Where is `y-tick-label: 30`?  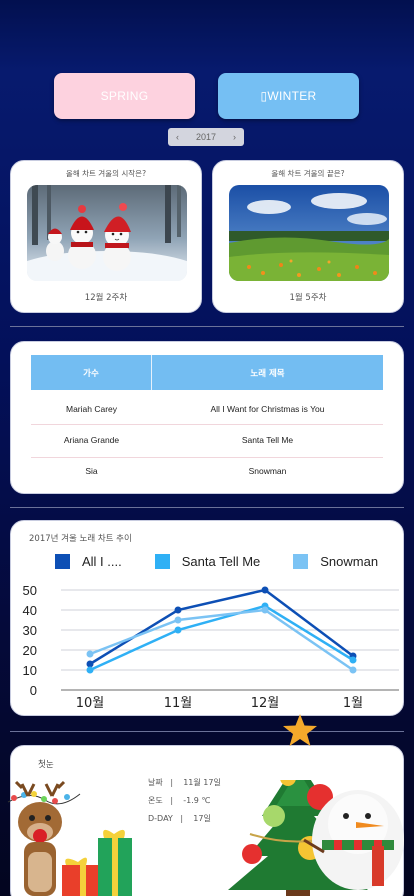
y-tick-label: 30 is located at coordinates (30, 630).